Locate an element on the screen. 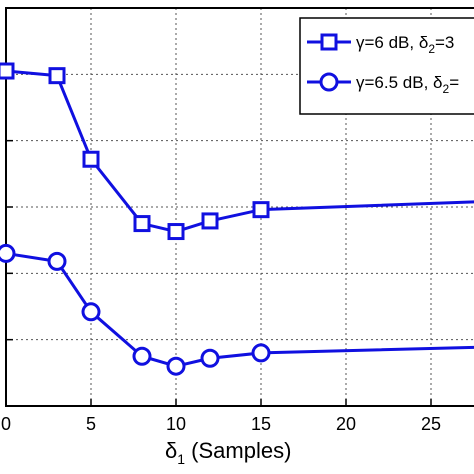  x-tick-label: 0 is located at coordinates (6, 424).